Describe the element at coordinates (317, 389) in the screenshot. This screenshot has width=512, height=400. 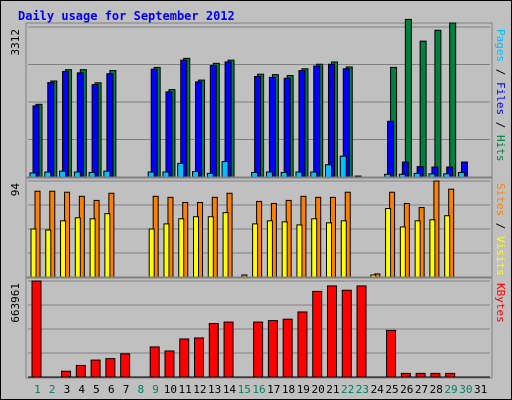
I see `x-tick-label: 20` at that location.